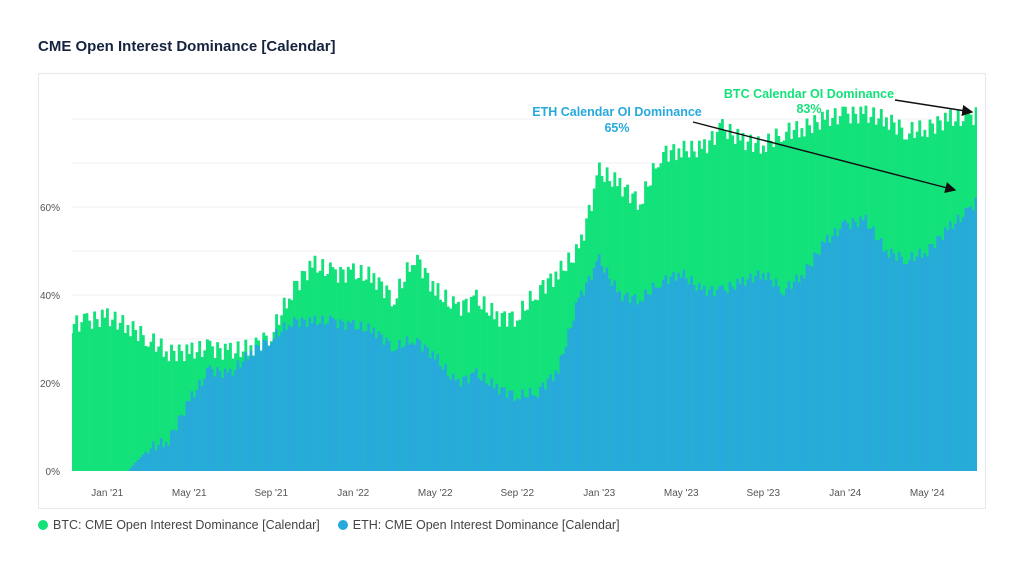  I want to click on eth-annotation-arrow, so click(824, 157).